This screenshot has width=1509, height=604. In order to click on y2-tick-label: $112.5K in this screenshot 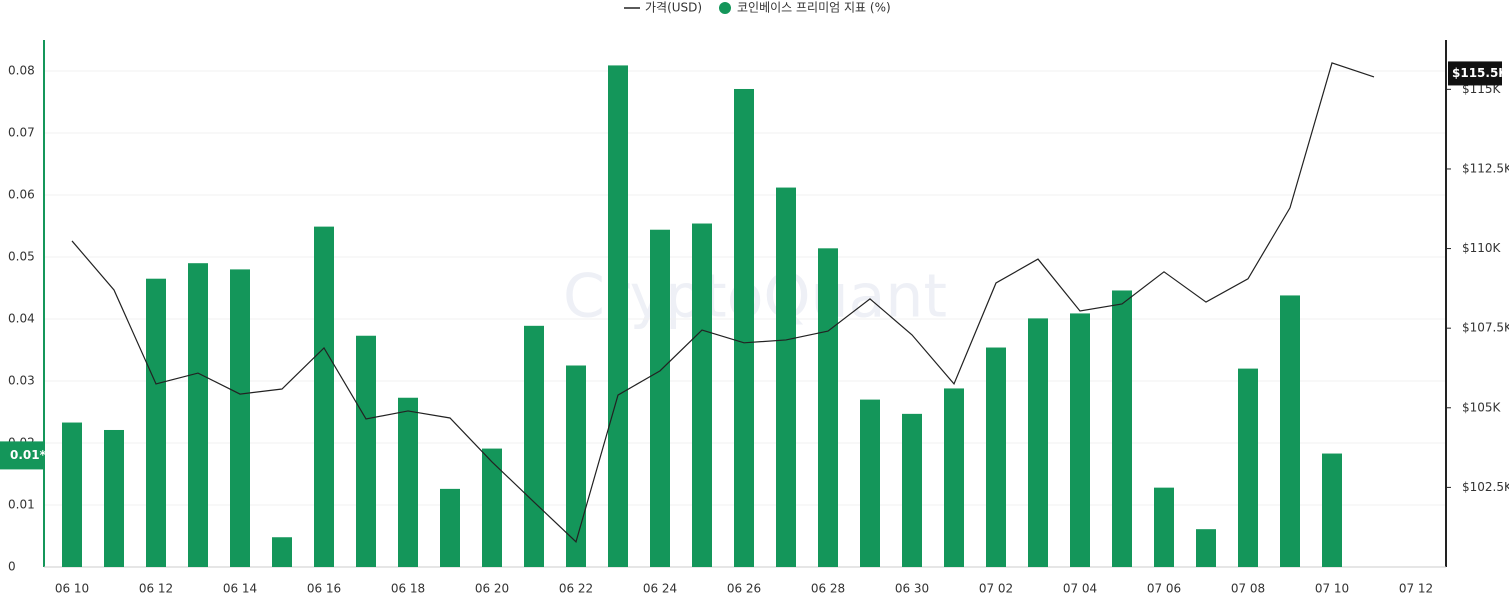, I will do `click(1485, 168)`.